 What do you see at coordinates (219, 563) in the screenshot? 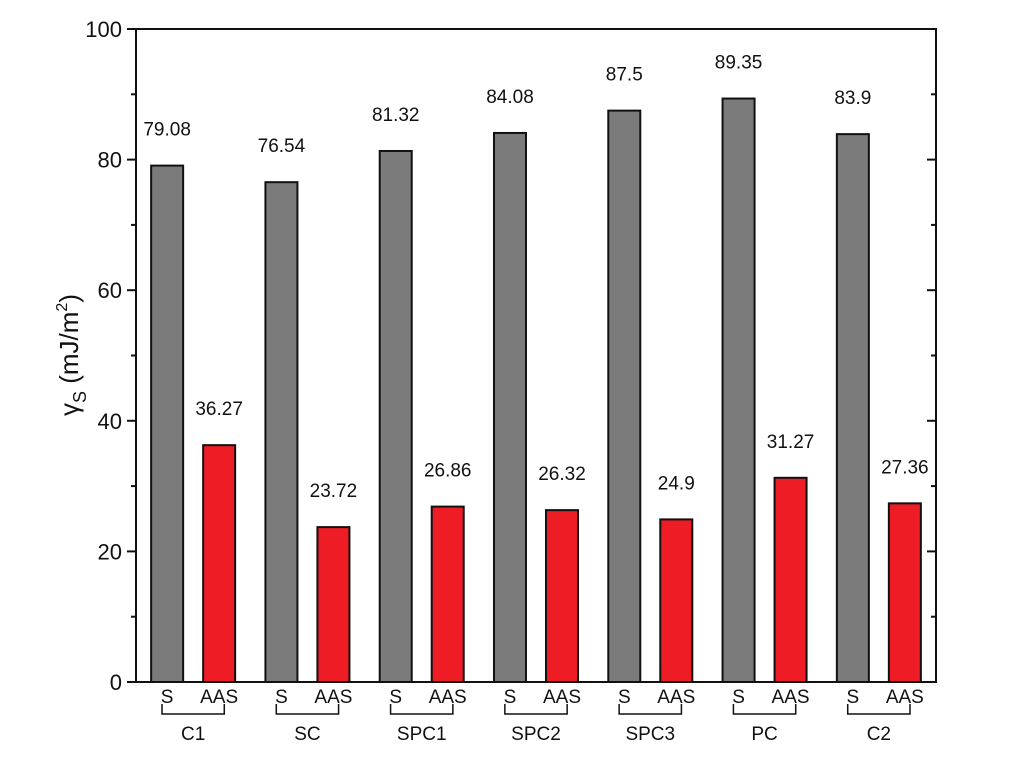
I see `bar-C1-AAS` at bounding box center [219, 563].